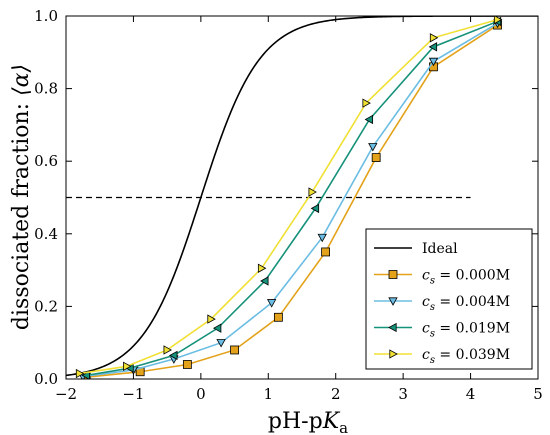 This screenshot has width=550, height=435. What do you see at coordinates (46, 306) in the screenshot?
I see `y-tick-label: 0.2` at bounding box center [46, 306].